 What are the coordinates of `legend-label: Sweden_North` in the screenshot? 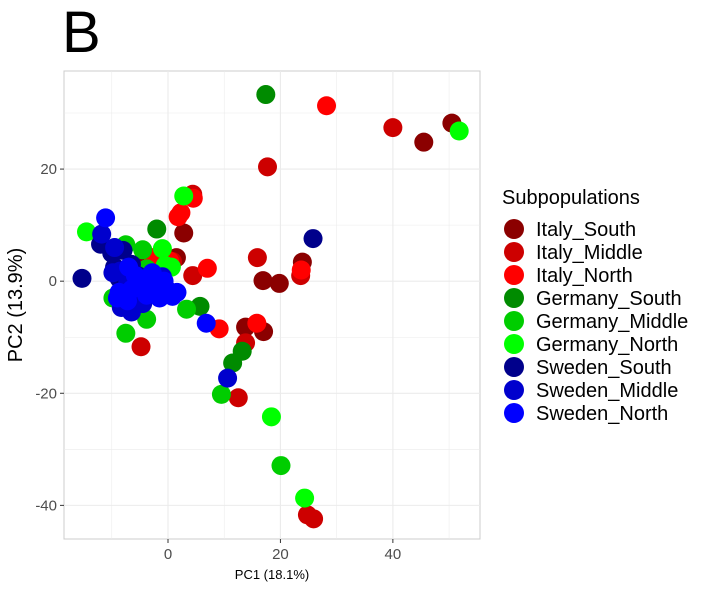 It's located at (602, 414).